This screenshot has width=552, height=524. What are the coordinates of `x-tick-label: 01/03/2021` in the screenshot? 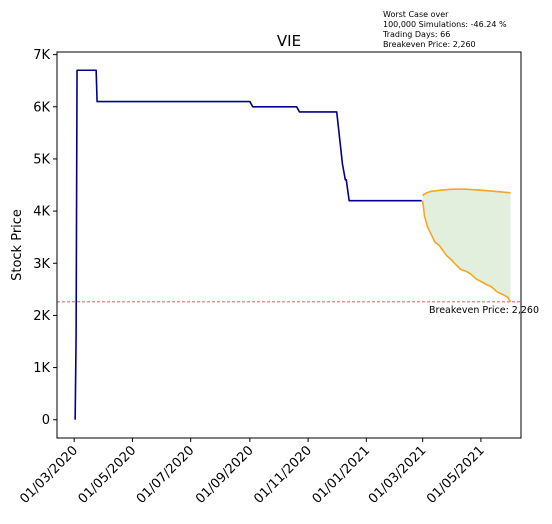 It's located at (398, 475).